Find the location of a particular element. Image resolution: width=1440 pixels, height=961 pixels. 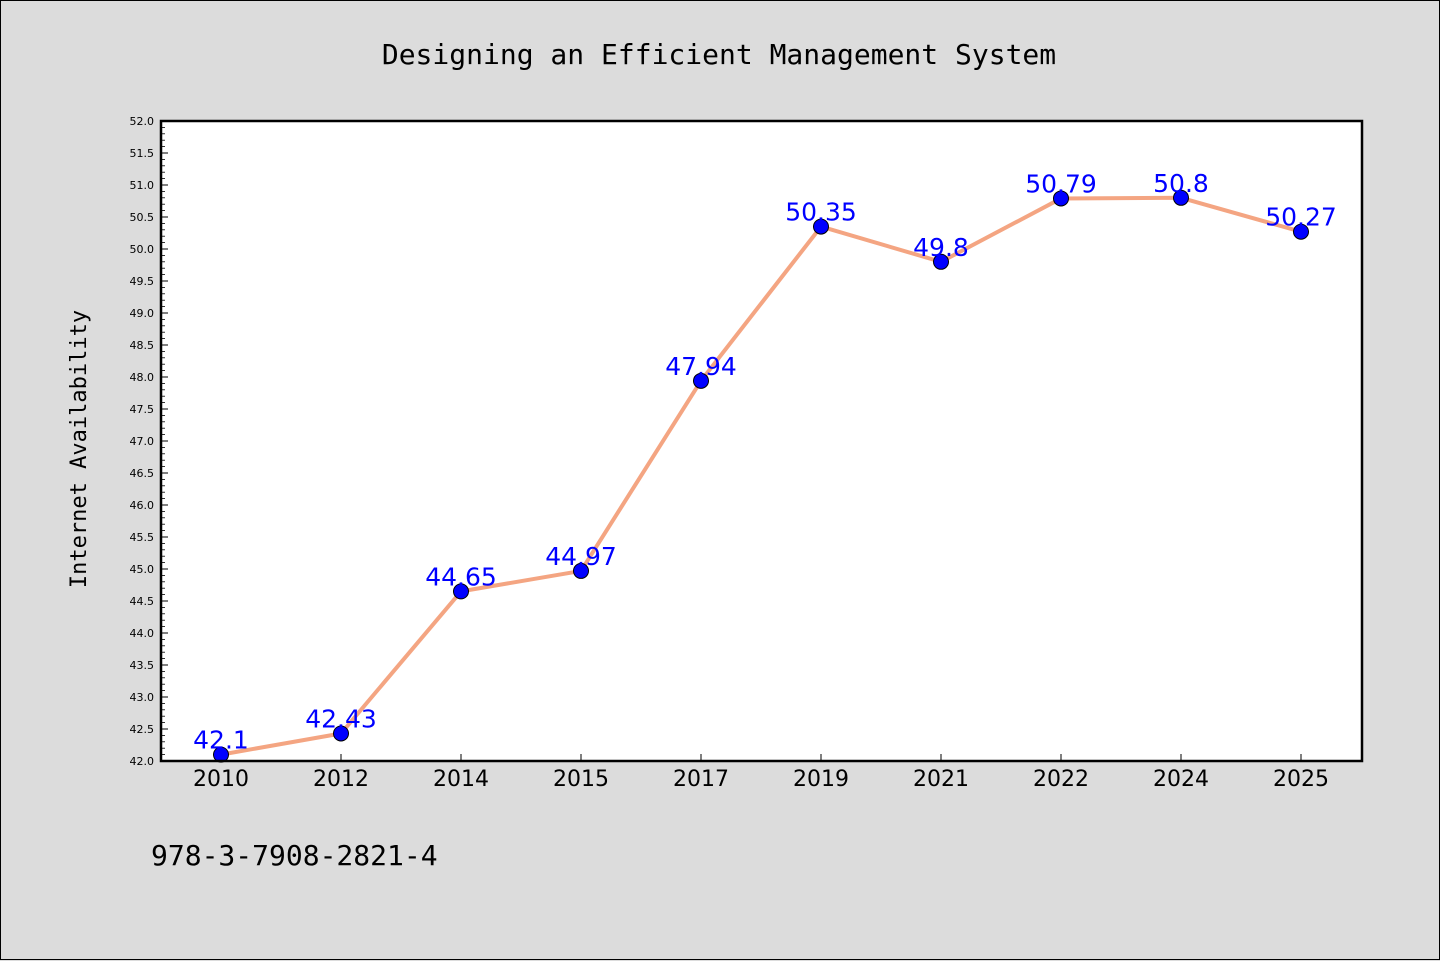

y-tick-label: 50.5 is located at coordinates (142, 217).